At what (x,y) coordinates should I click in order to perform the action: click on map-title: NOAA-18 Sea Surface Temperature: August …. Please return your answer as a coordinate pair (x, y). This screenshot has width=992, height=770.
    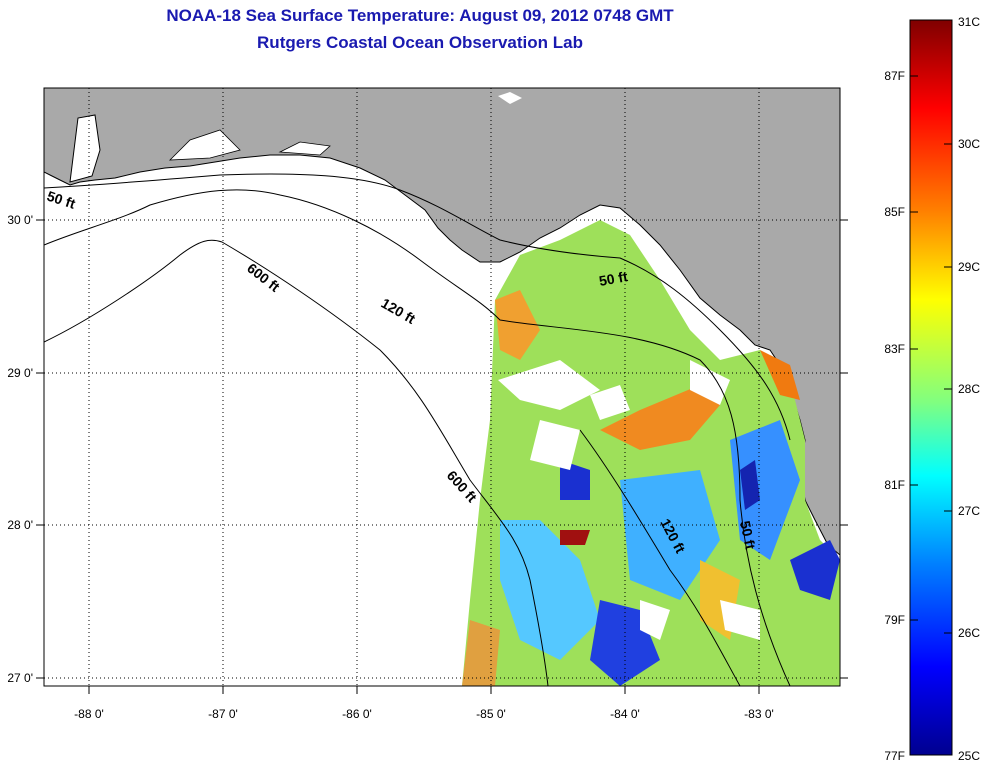
    Looking at the image, I should click on (420, 15).